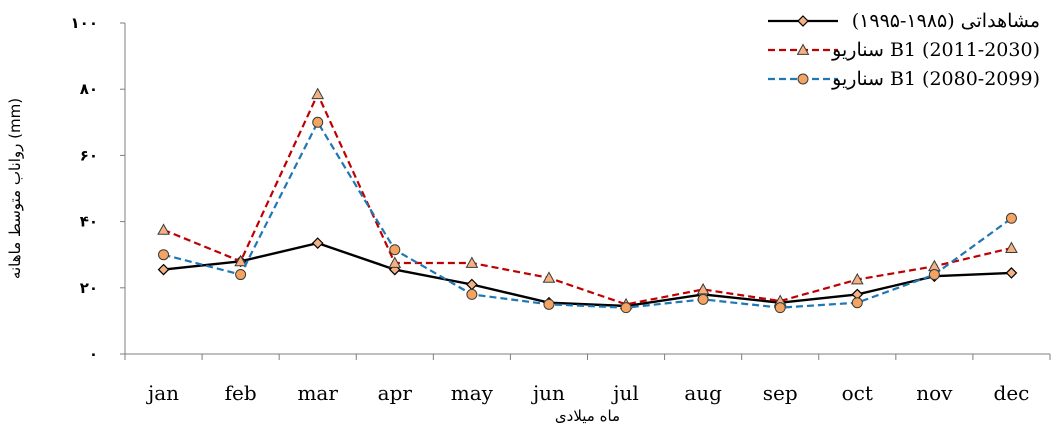 The width and height of the screenshot is (1053, 430). I want to click on x-tick-label: jul, so click(624, 393).